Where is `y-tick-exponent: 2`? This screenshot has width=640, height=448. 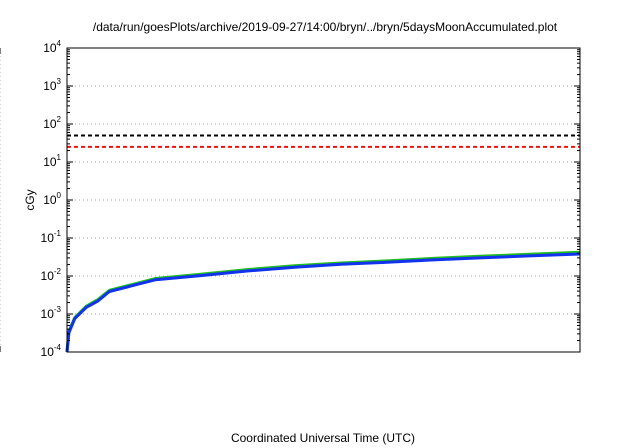 y-tick-exponent: 2 is located at coordinates (59, 119).